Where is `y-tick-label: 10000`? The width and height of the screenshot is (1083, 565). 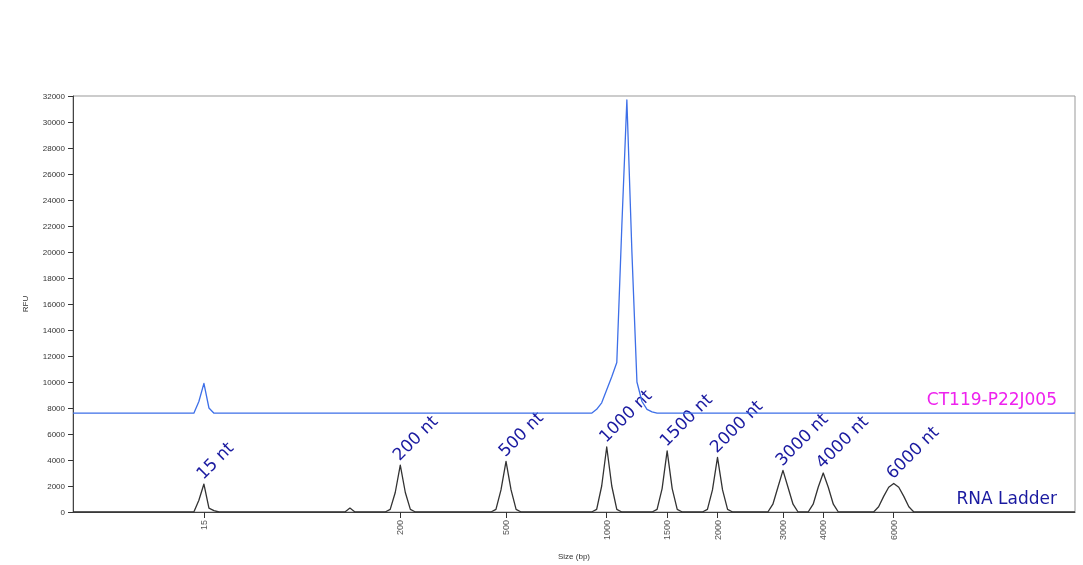
y-tick-label: 10000 is located at coordinates (54, 382).